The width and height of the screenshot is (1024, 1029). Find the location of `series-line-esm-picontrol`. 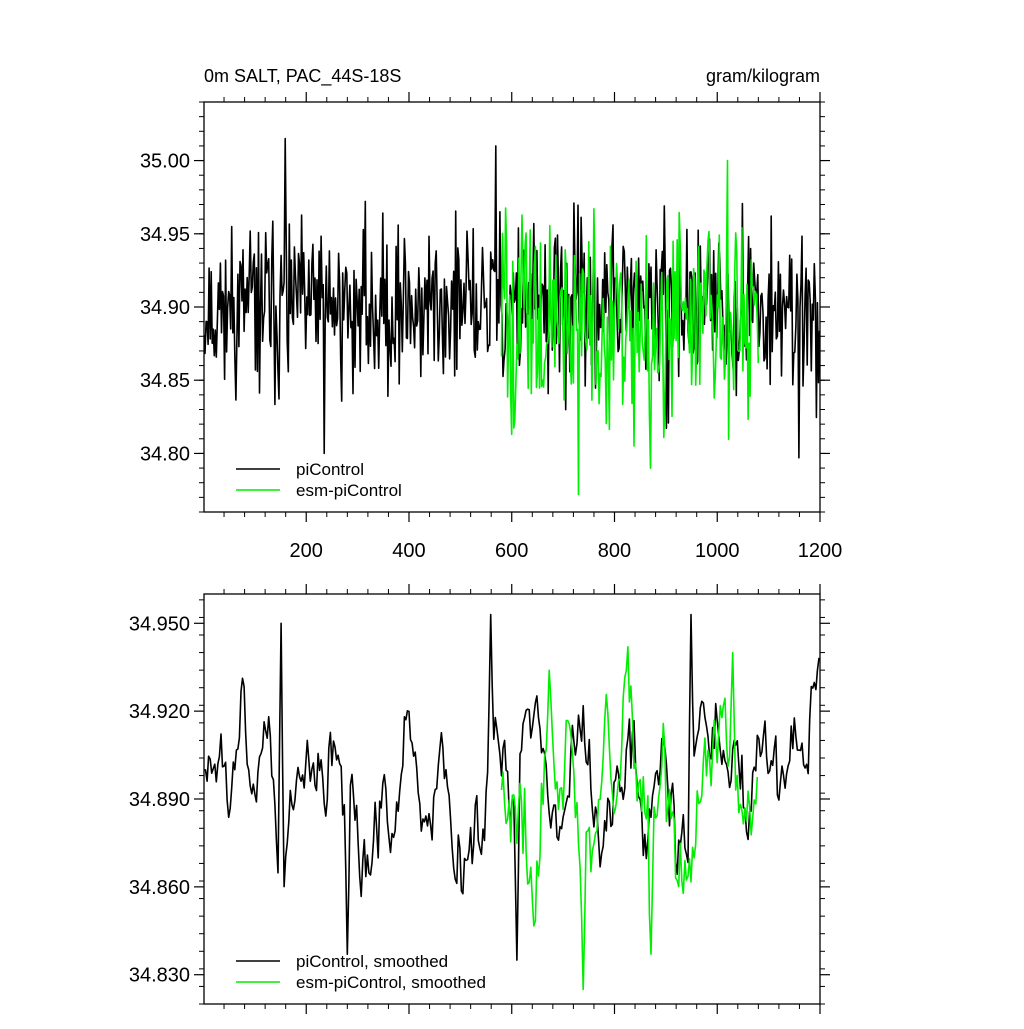

series-line-esm-picontrol is located at coordinates (630, 327).